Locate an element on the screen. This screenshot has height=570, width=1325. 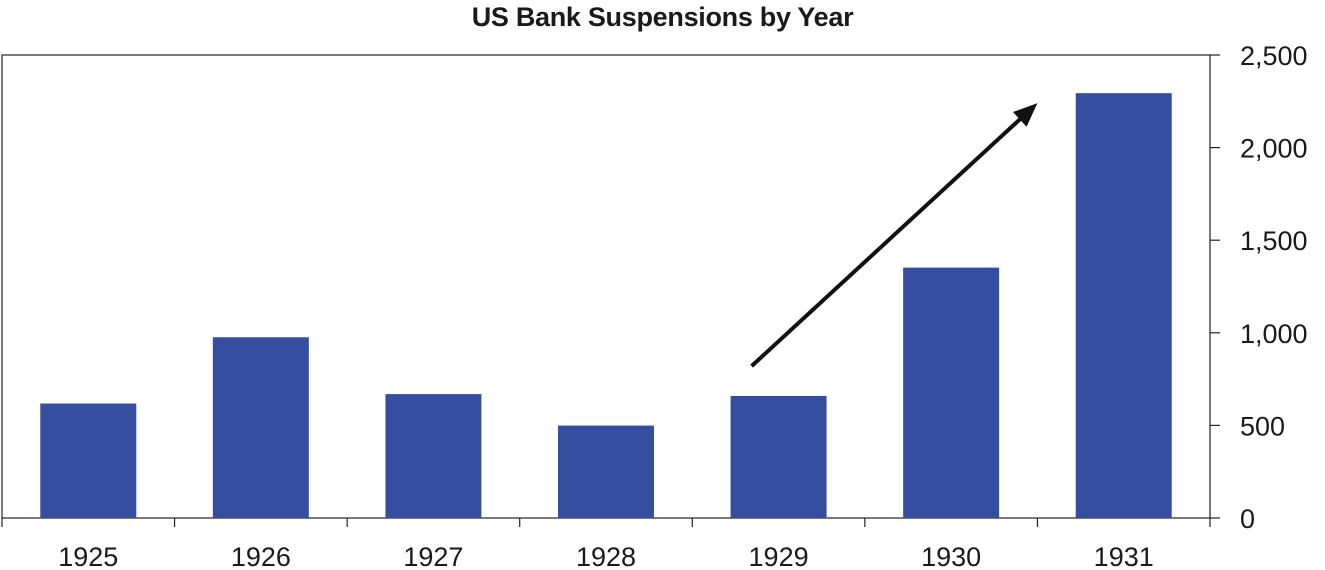
bar-1930 is located at coordinates (951, 392).